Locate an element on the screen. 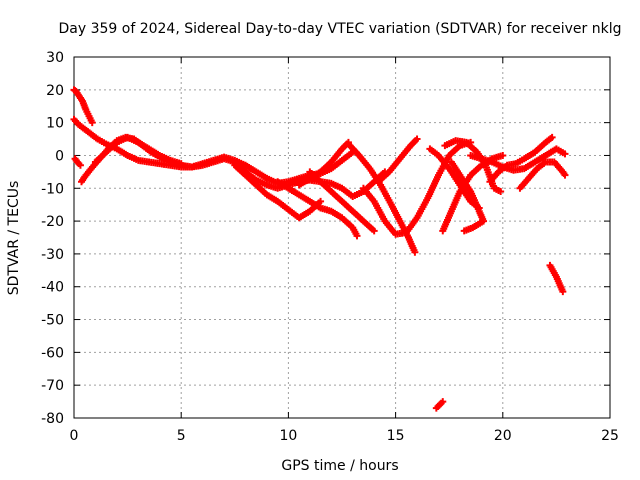 The width and height of the screenshot is (640, 480). y-axis-label: SDTVAR / TECUs is located at coordinates (14, 238).